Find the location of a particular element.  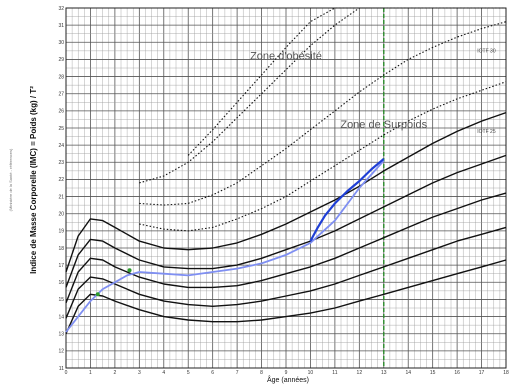

x-tick-label: 0 is located at coordinates (66, 373).